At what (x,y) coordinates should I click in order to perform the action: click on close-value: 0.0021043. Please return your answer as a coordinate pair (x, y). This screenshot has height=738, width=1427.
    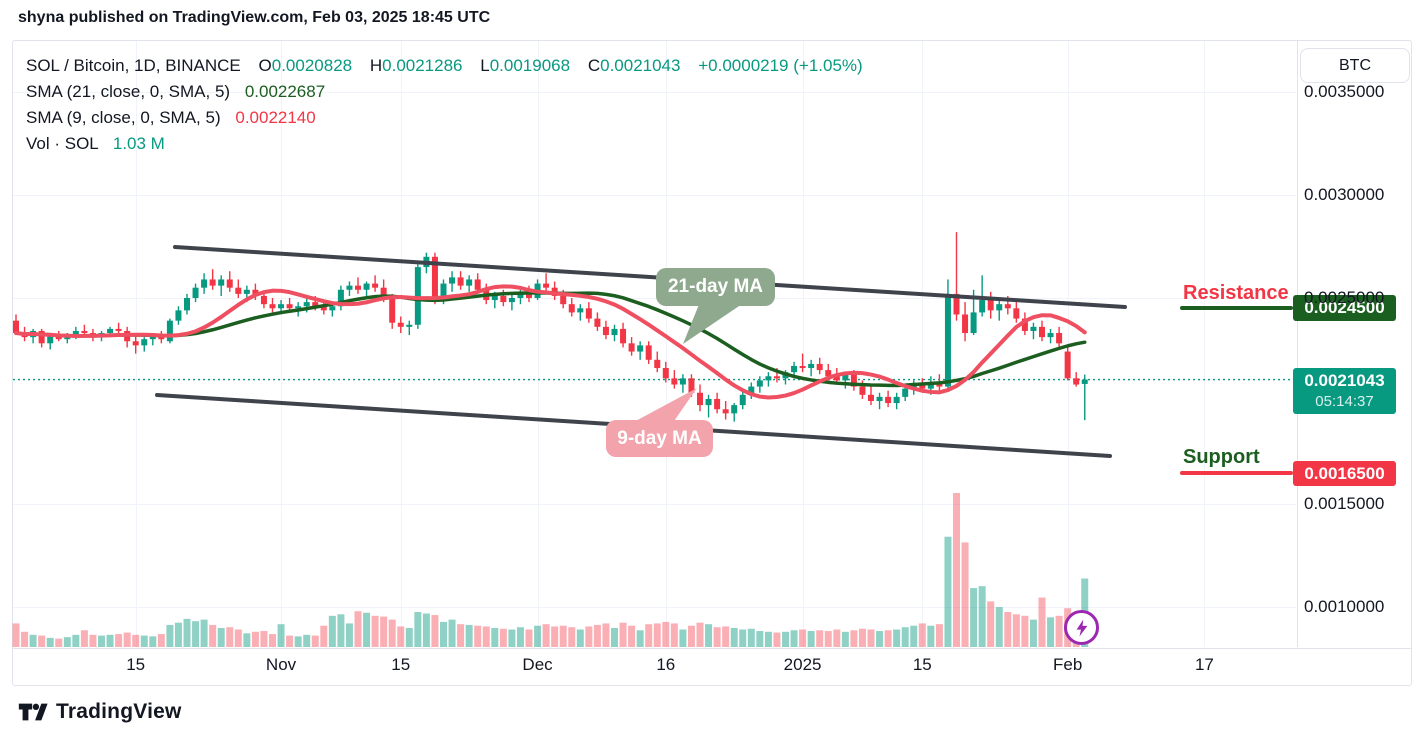
    Looking at the image, I should click on (640, 65).